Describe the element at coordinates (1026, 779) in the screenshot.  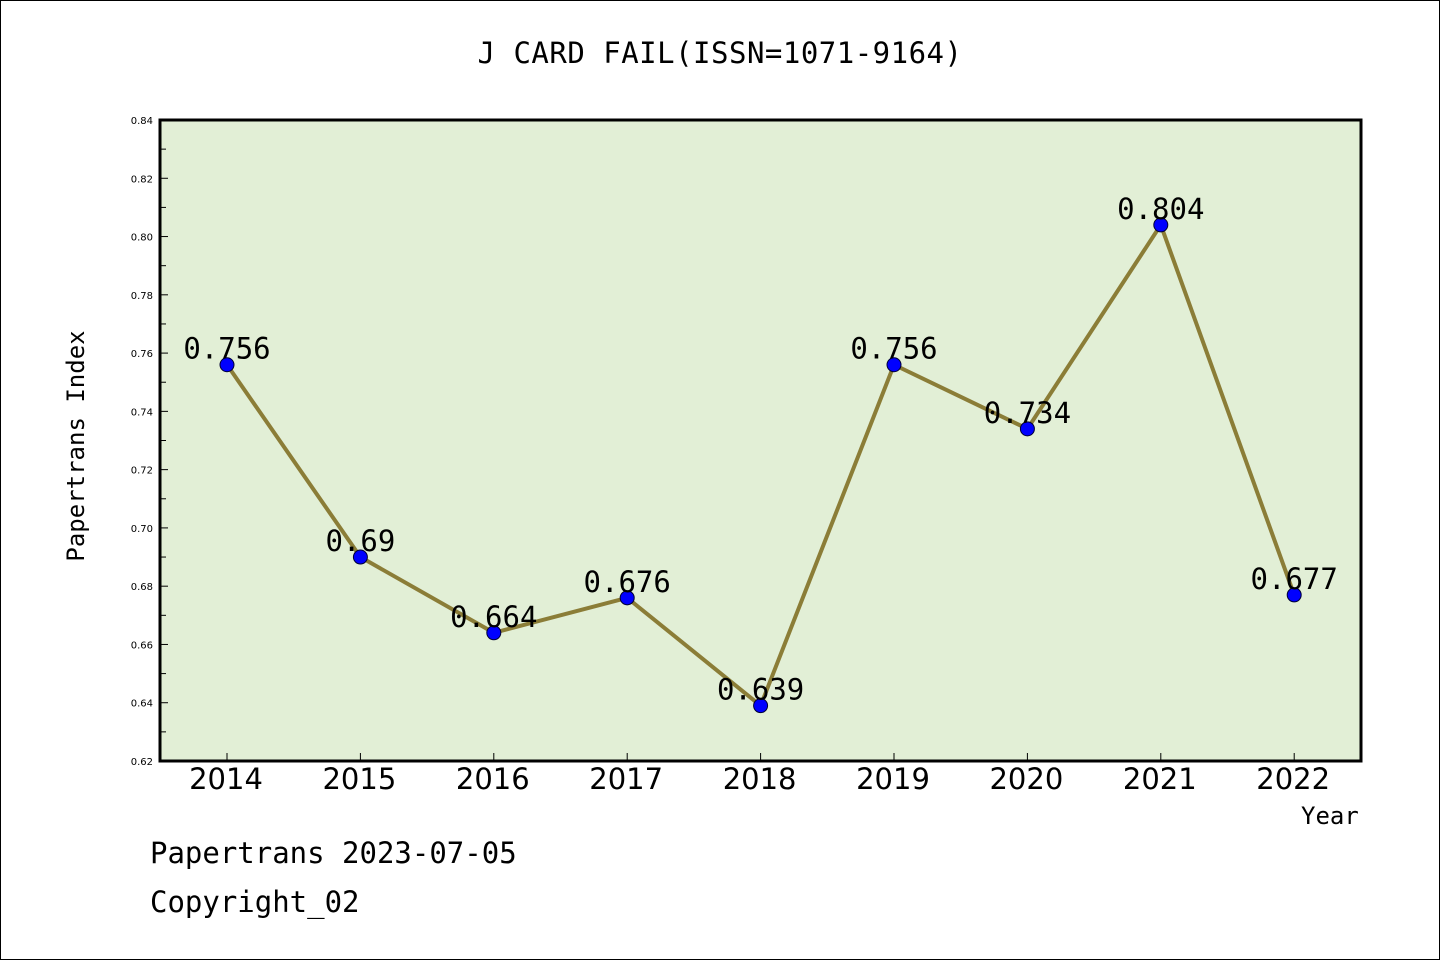
I see `x-tick-label: 2020` at that location.